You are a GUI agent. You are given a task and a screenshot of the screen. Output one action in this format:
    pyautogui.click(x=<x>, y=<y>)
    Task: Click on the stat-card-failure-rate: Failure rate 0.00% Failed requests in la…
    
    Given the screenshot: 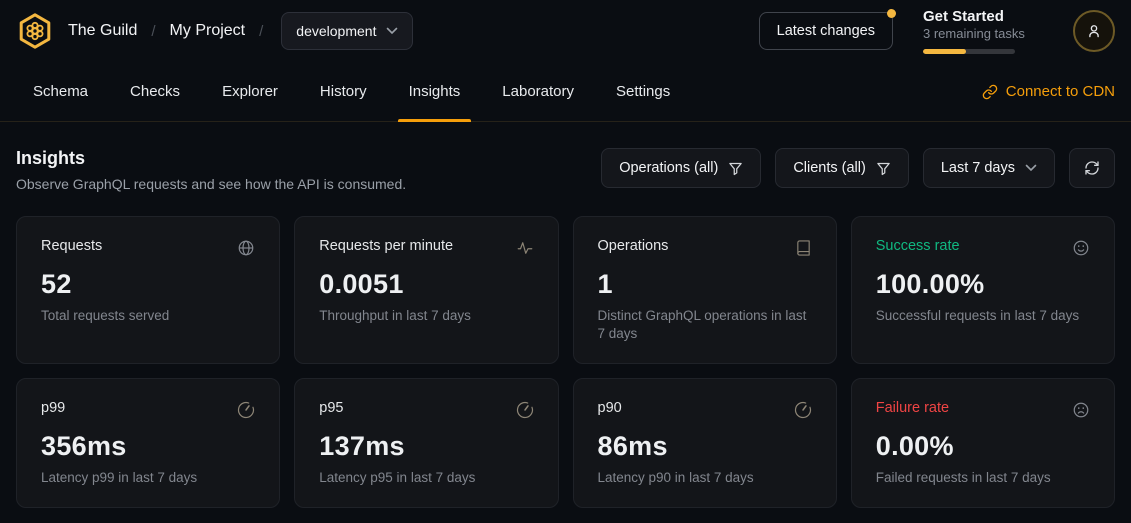 What is the action you would take?
    pyautogui.click(x=982, y=443)
    